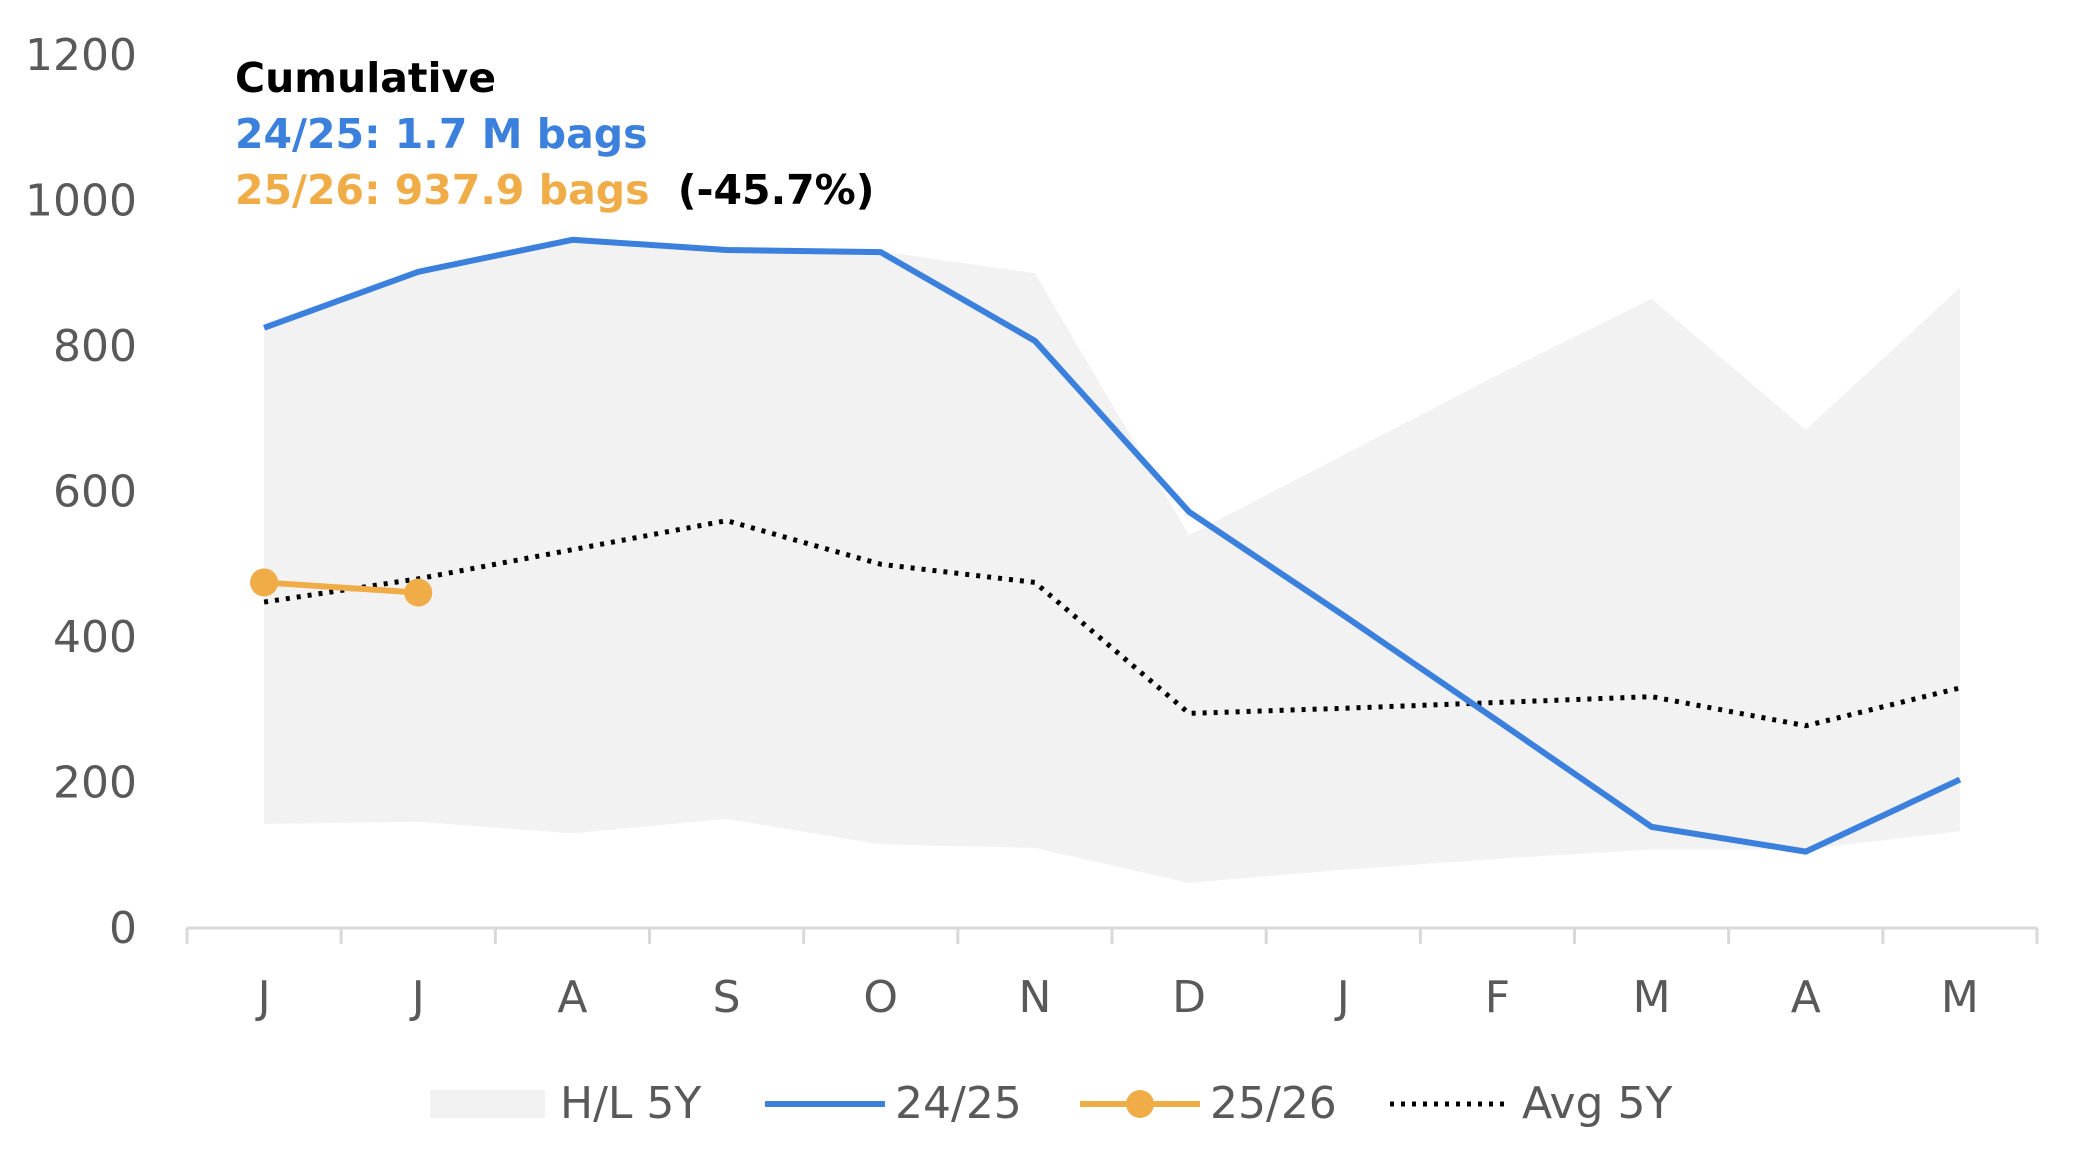  I want to click on y-axis-ticks: 0 200 400 600 800 1000 1200, so click(81, 492).